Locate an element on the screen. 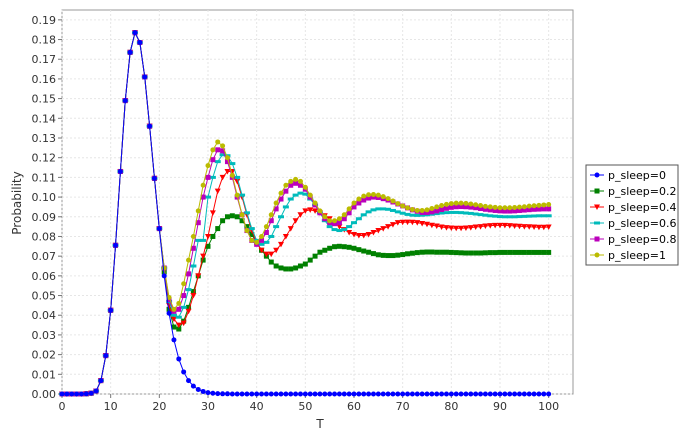 This screenshot has width=684, height=437. x-tick-label: 70 is located at coordinates (403, 406).